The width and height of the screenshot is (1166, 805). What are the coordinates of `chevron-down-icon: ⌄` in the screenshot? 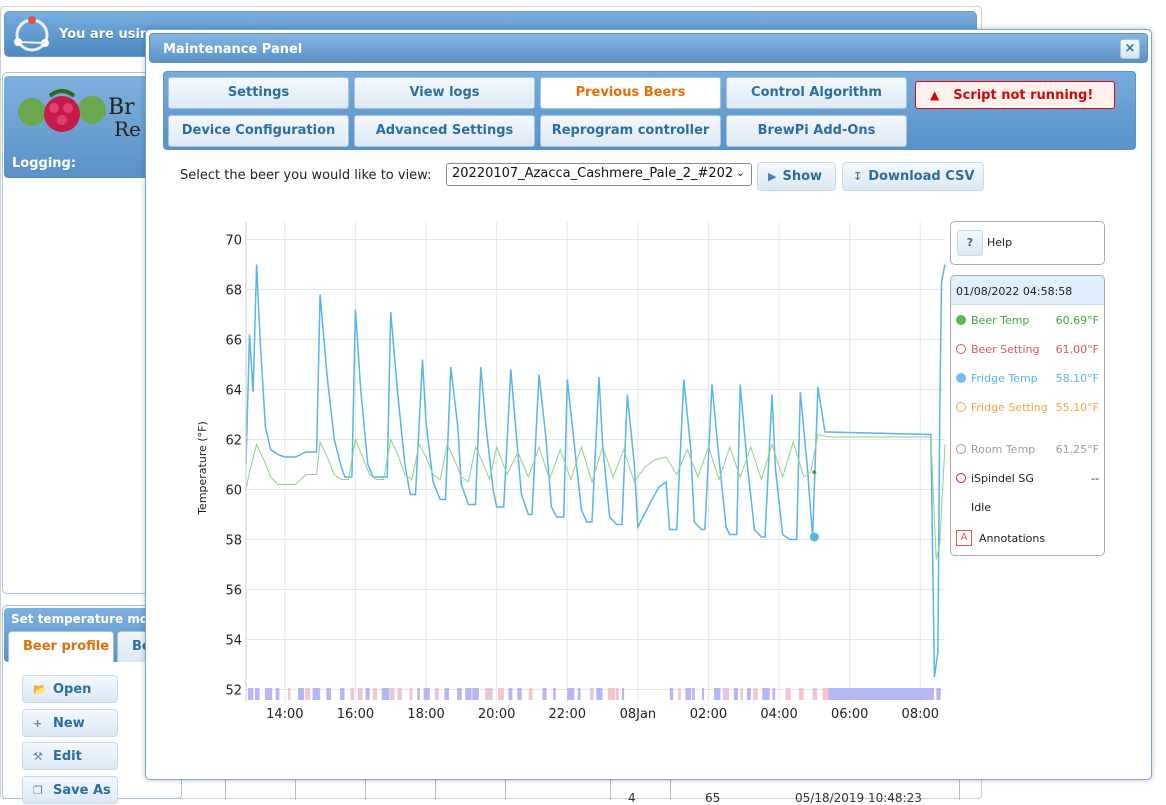 It's located at (740, 172).